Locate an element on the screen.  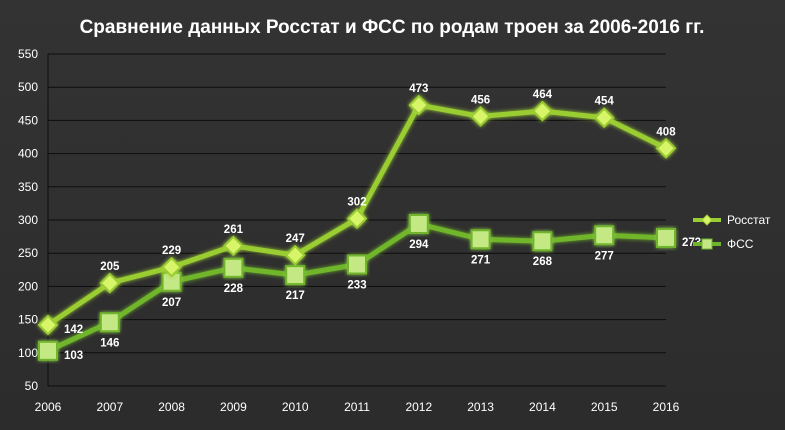
legend: Росстат ФСС is located at coordinates (732, 232).